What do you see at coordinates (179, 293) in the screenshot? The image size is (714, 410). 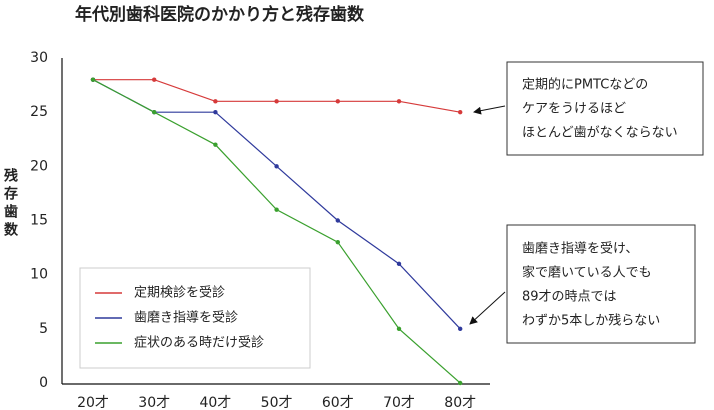 I see `legend-label: 定期検診を受診` at bounding box center [179, 293].